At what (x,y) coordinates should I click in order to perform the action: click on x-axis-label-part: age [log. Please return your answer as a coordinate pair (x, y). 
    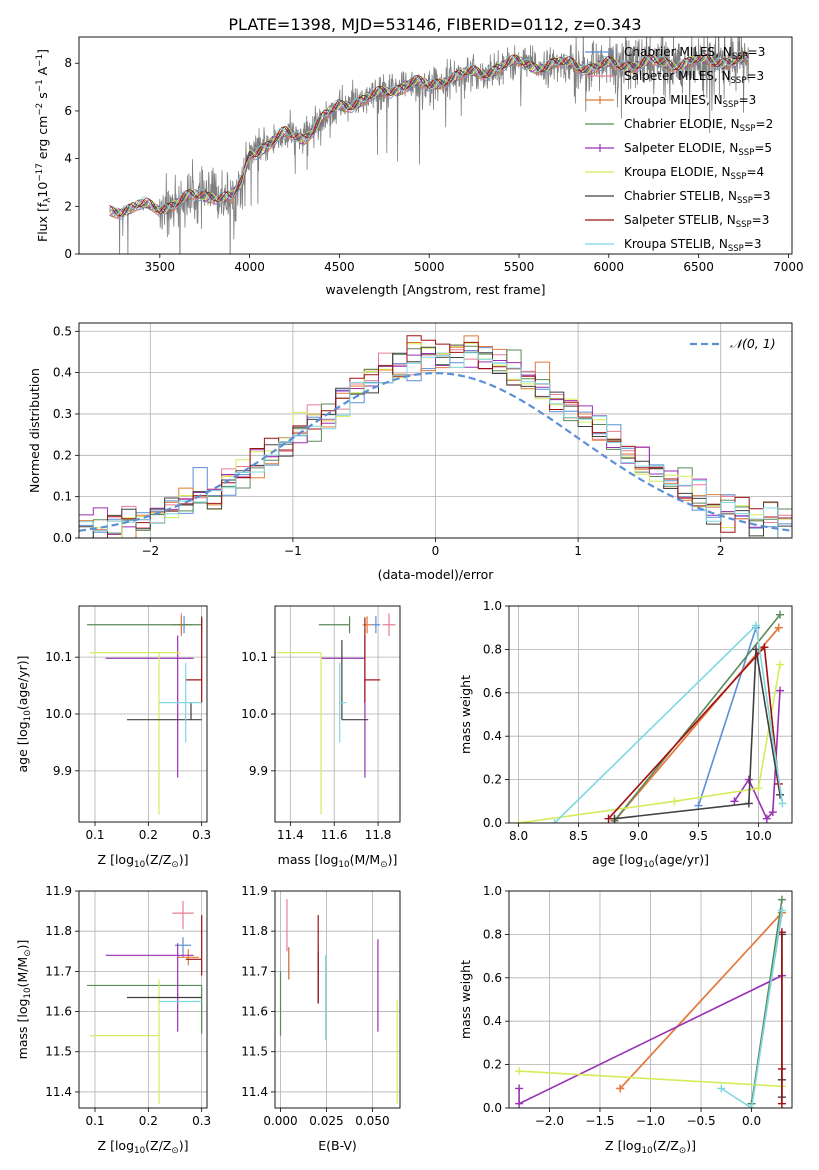
    Looking at the image, I should click on (617, 859).